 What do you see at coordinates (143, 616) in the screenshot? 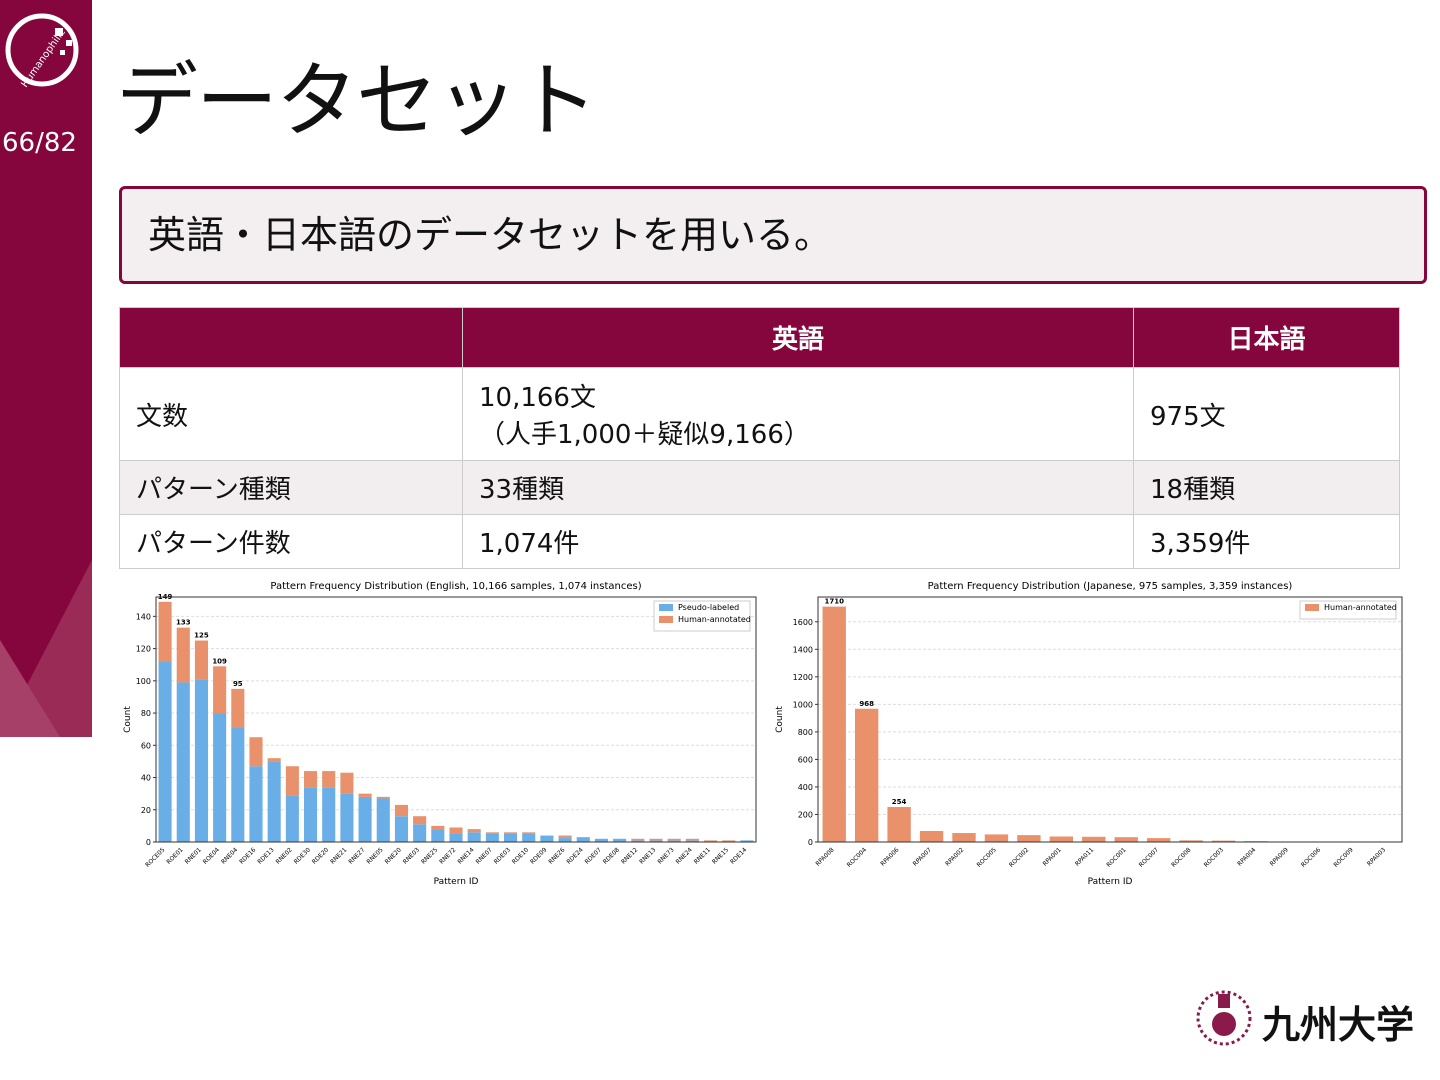
I see `y-tick-label: 140` at bounding box center [143, 616].